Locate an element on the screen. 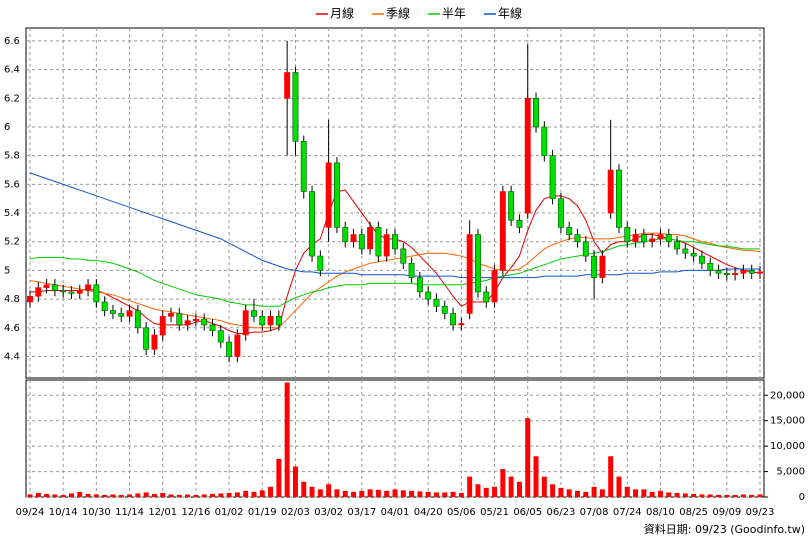 Image resolution: width=808 pixels, height=540 pixels. x-tick-label: 11/14 is located at coordinates (129, 512).